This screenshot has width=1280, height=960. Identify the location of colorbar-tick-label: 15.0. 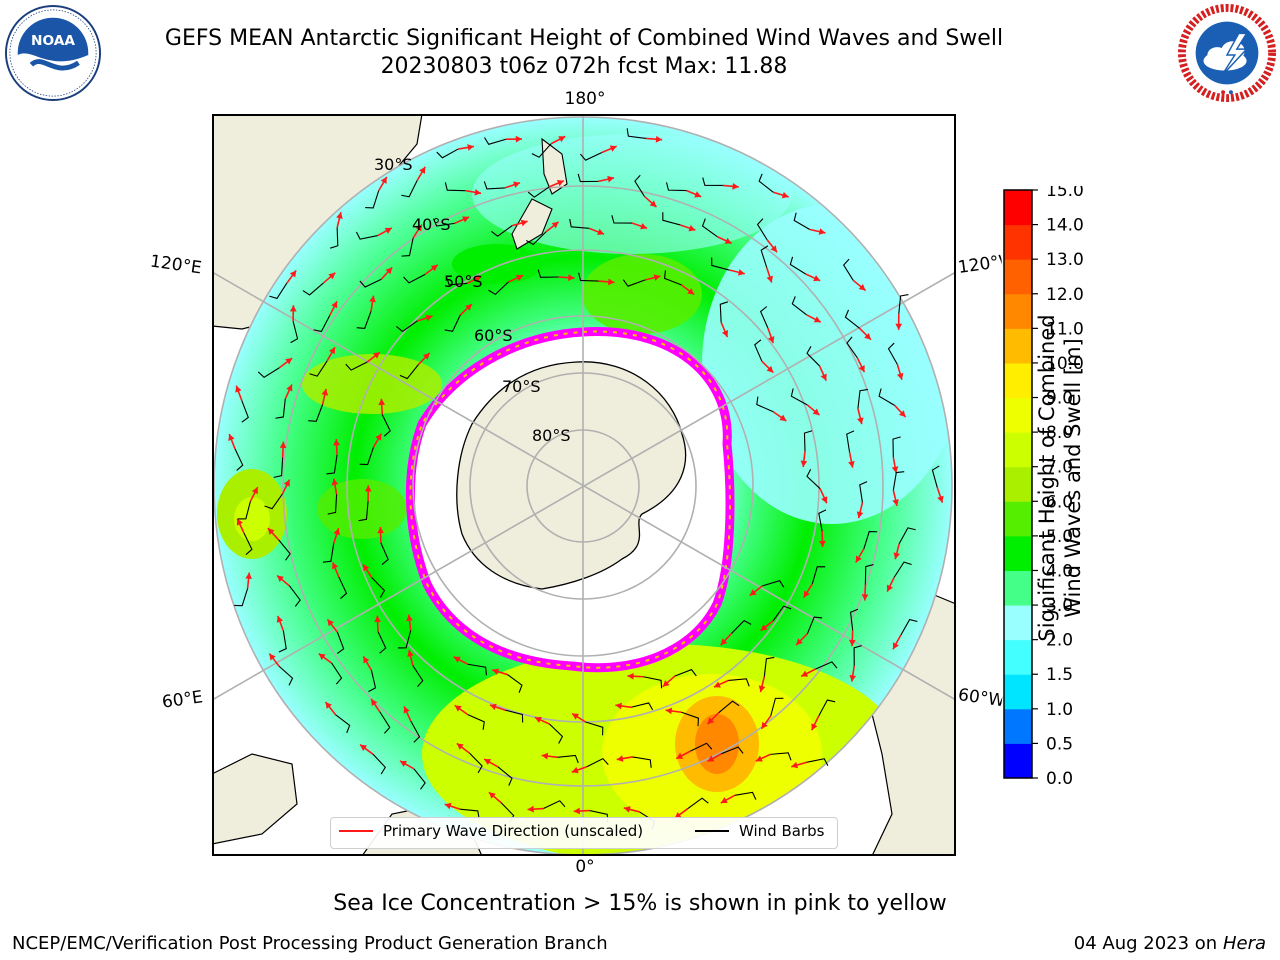
(1065, 193).